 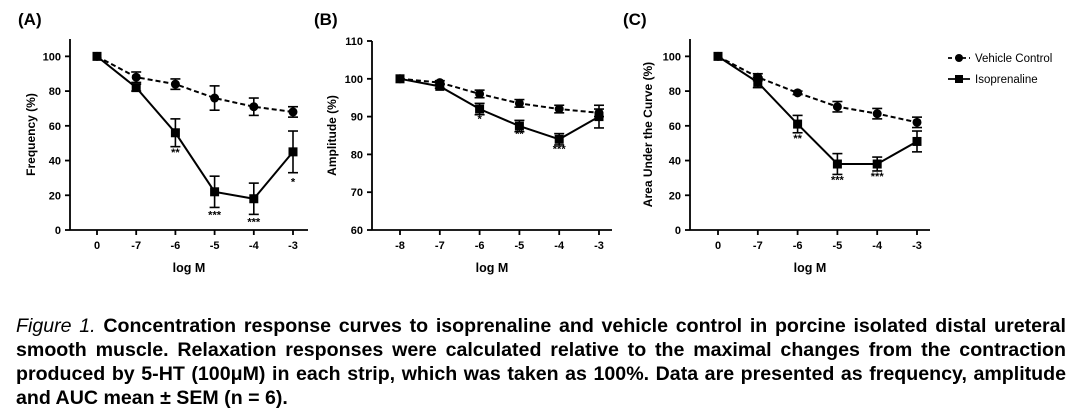 I want to click on legend-marker-vehicle-control, so click(x=959, y=58).